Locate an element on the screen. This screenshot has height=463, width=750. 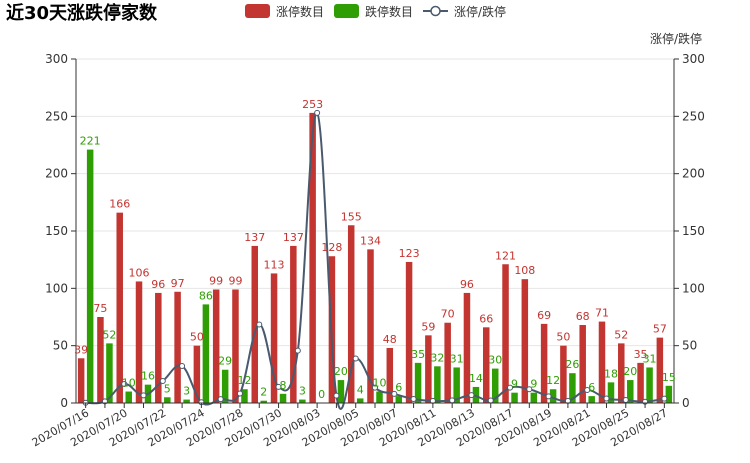
data-label-down: 3 is located at coordinates (302, 391).